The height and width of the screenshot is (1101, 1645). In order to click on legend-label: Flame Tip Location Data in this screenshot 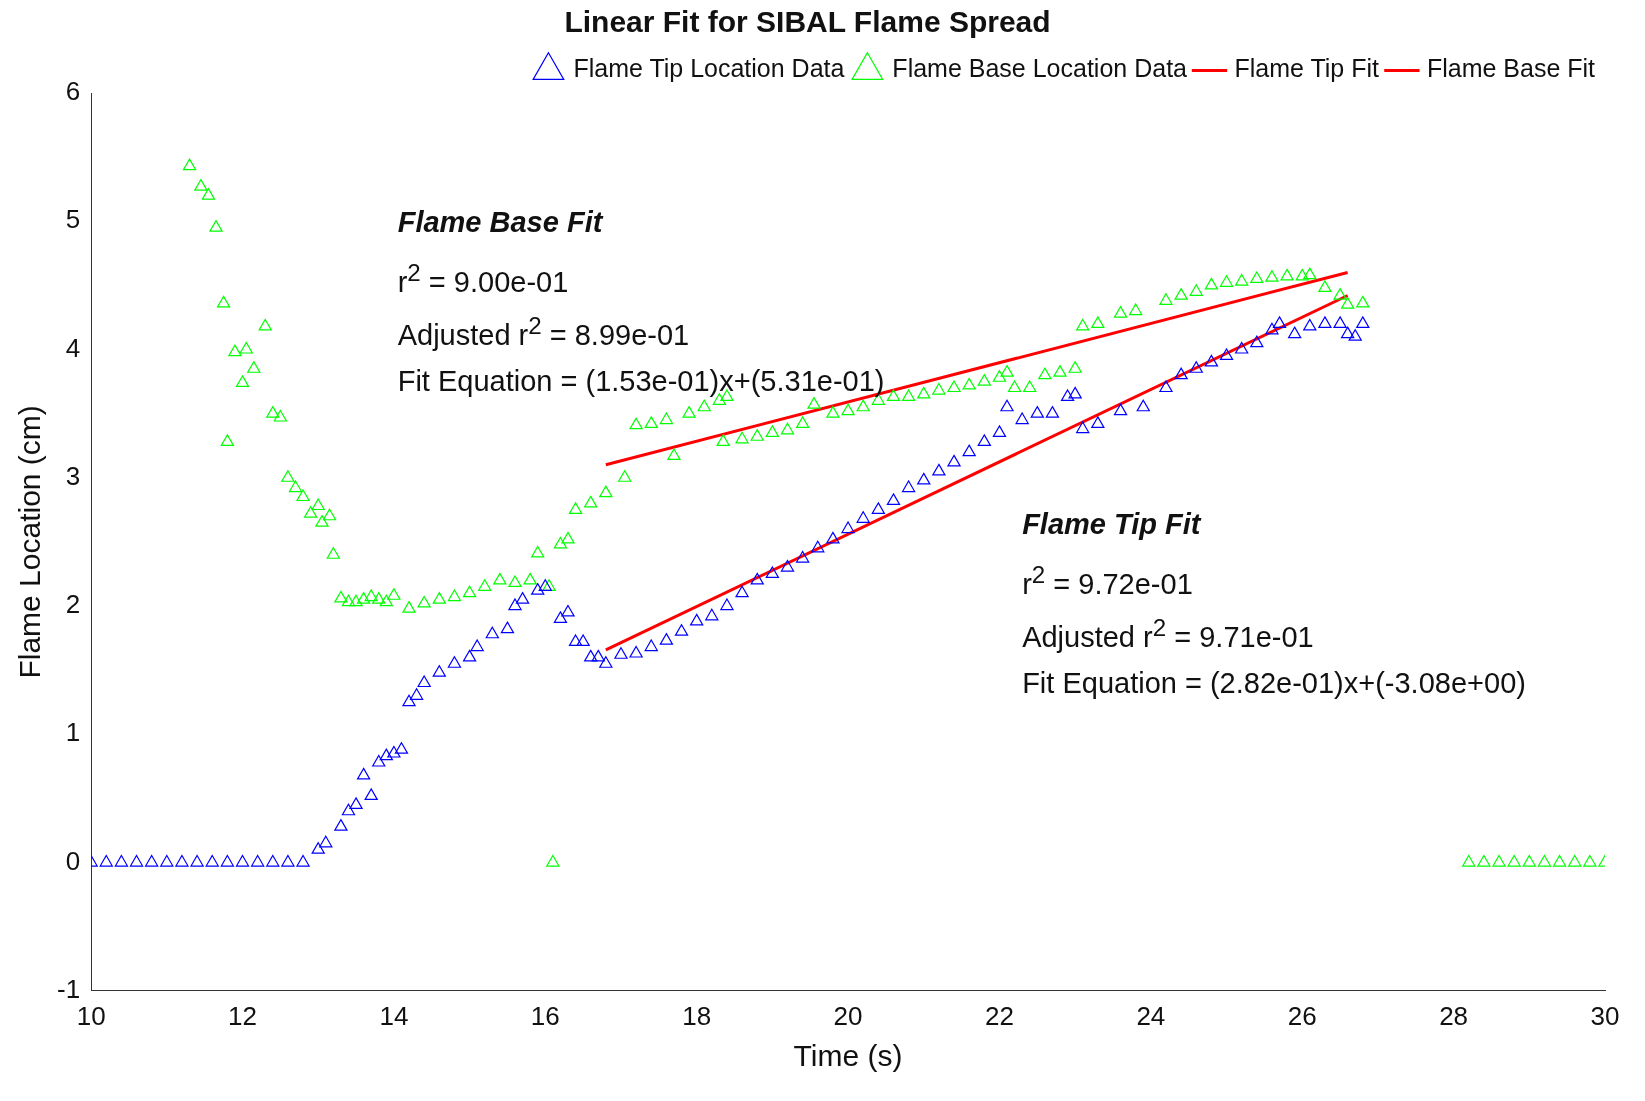, I will do `click(709, 68)`.